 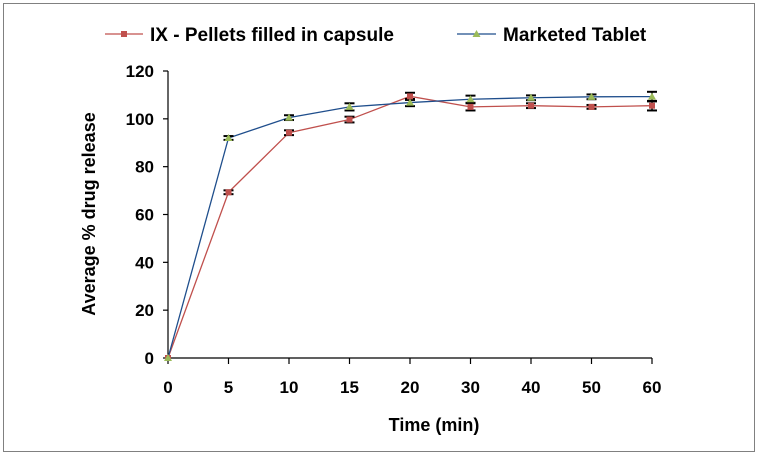 I want to click on x-ticks: 0 5 10 15 20 30 40 50 60, so click(x=412, y=377).